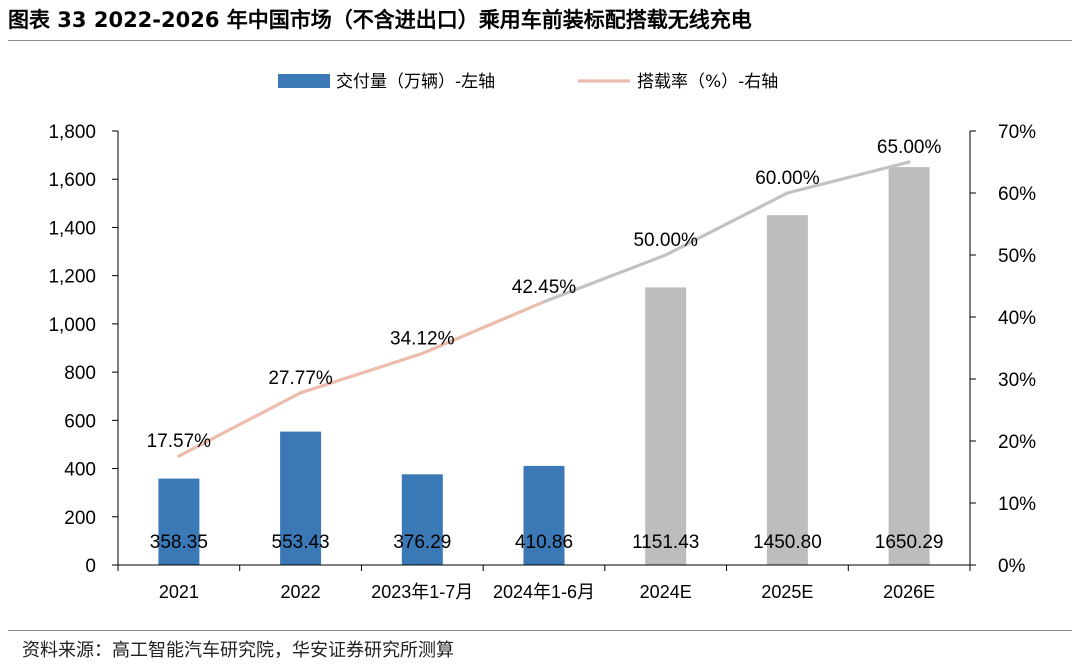  I want to click on line-segment-2022, so click(361, 373).